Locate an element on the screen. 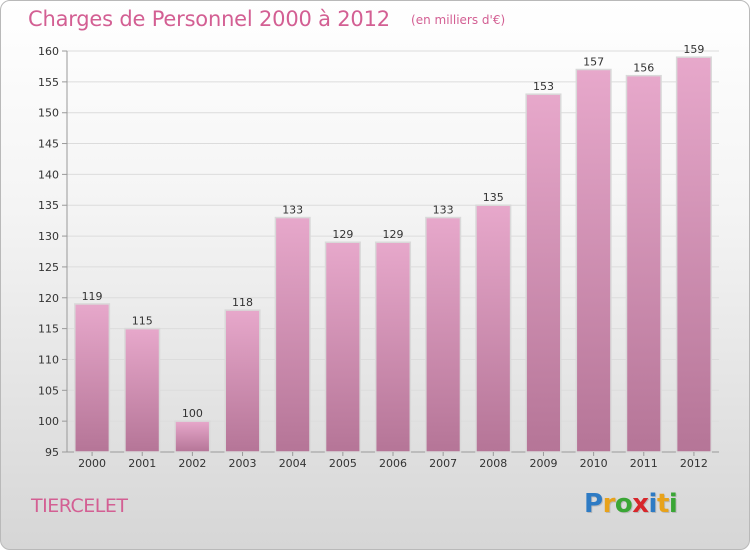  chart-subtitle: (en milliers d'€) is located at coordinates (458, 20).